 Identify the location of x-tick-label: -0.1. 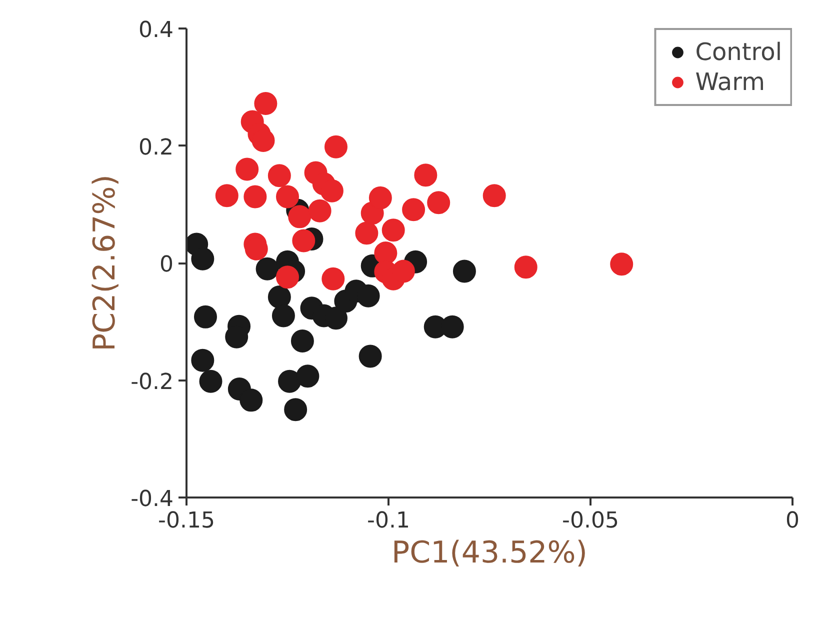
(388, 521).